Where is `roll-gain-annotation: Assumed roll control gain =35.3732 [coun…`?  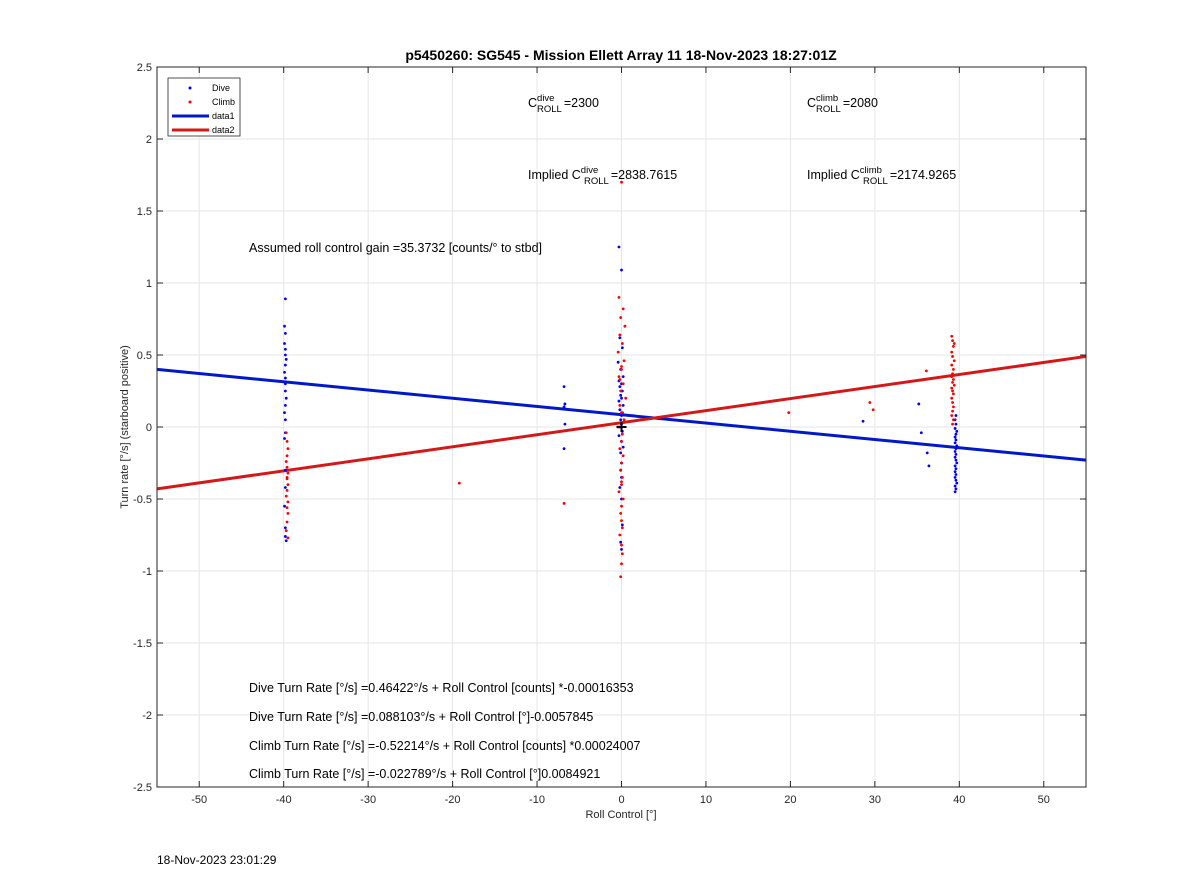
roll-gain-annotation: Assumed roll control gain =35.3732 [coun… is located at coordinates (395, 248).